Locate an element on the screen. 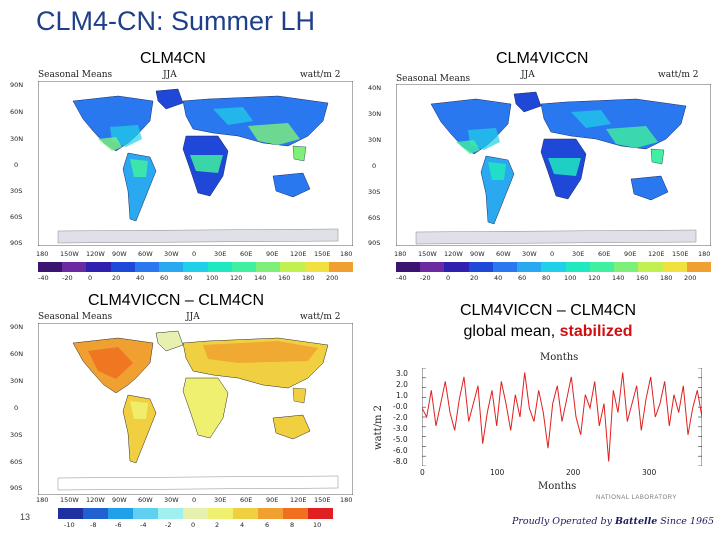 Image resolution: width=720 pixels, height=540 pixels. colorbar-label: -4 is located at coordinates (143, 525).